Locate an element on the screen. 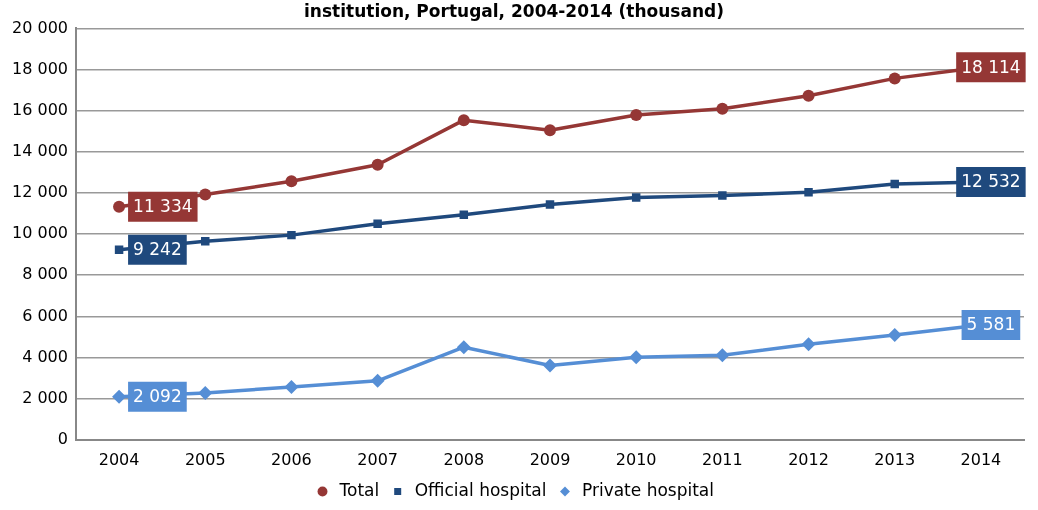  legend-label: Official hospital is located at coordinates (480, 489).